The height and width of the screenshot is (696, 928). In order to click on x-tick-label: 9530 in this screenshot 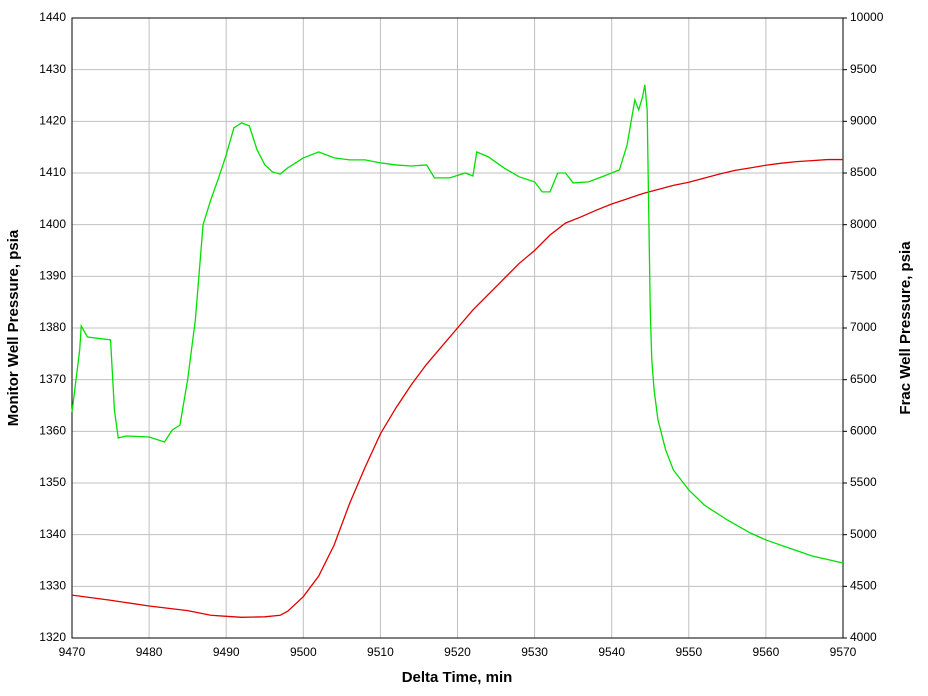, I will do `click(534, 652)`.